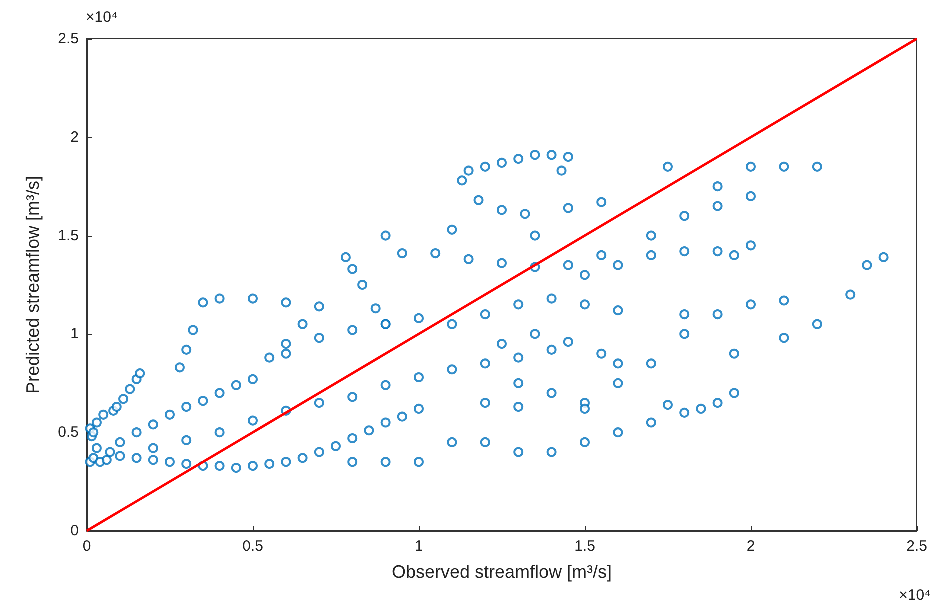  I want to click on x-tick-label: 1, so click(419, 546).